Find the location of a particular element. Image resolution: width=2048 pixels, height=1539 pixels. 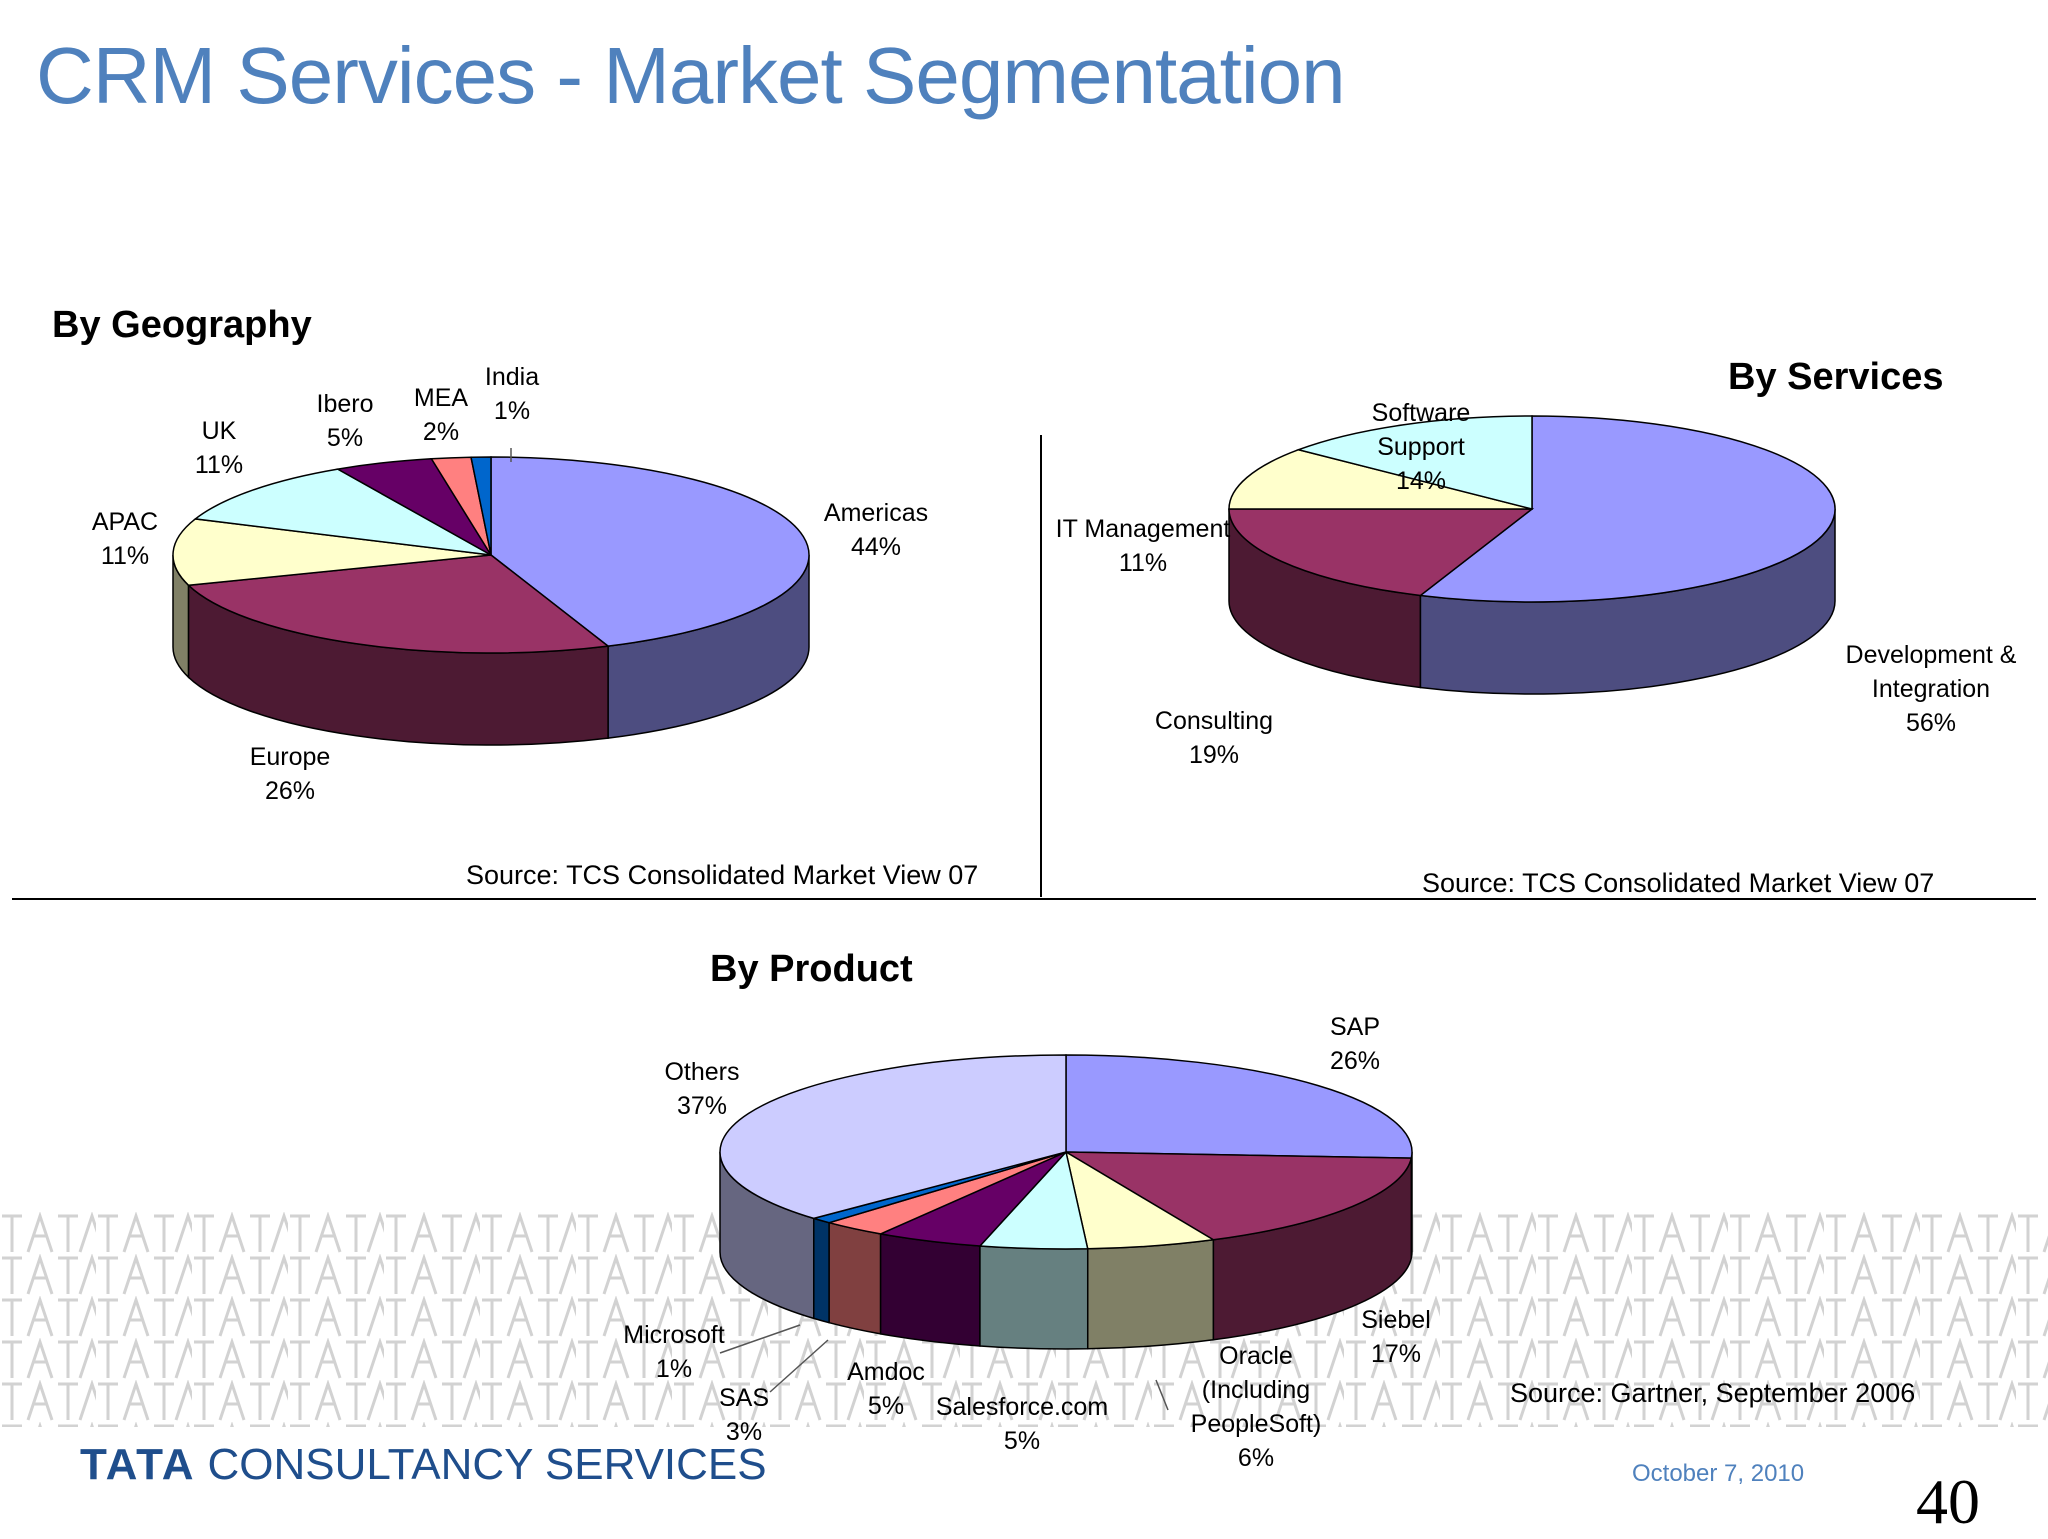

prod-slice-others is located at coordinates (893, 1137).